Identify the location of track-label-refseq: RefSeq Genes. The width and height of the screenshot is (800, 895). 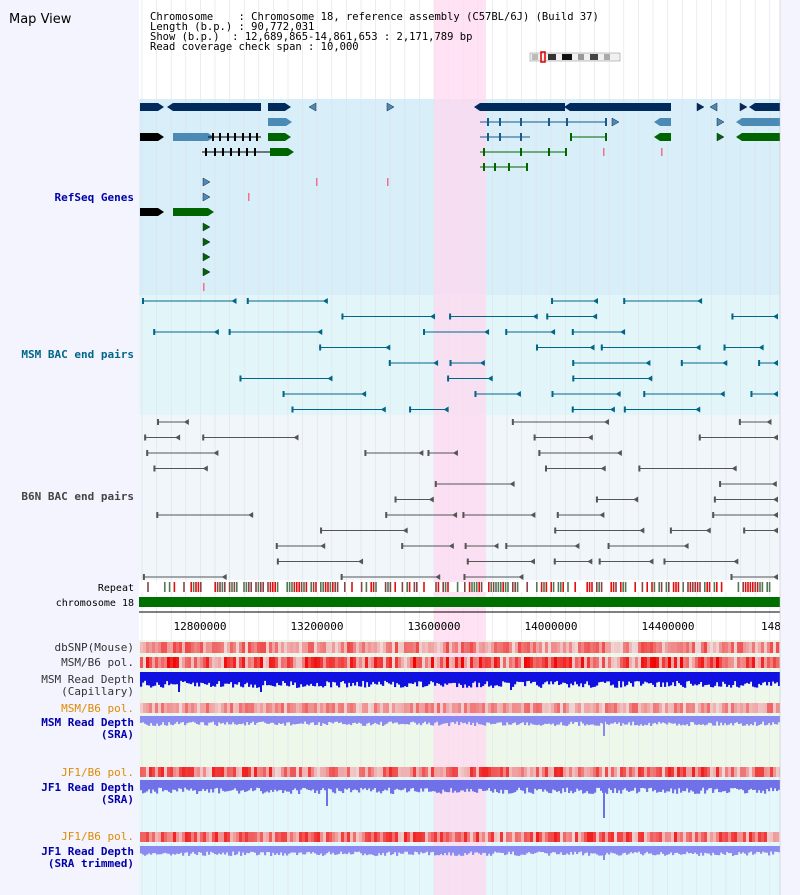
(94, 197).